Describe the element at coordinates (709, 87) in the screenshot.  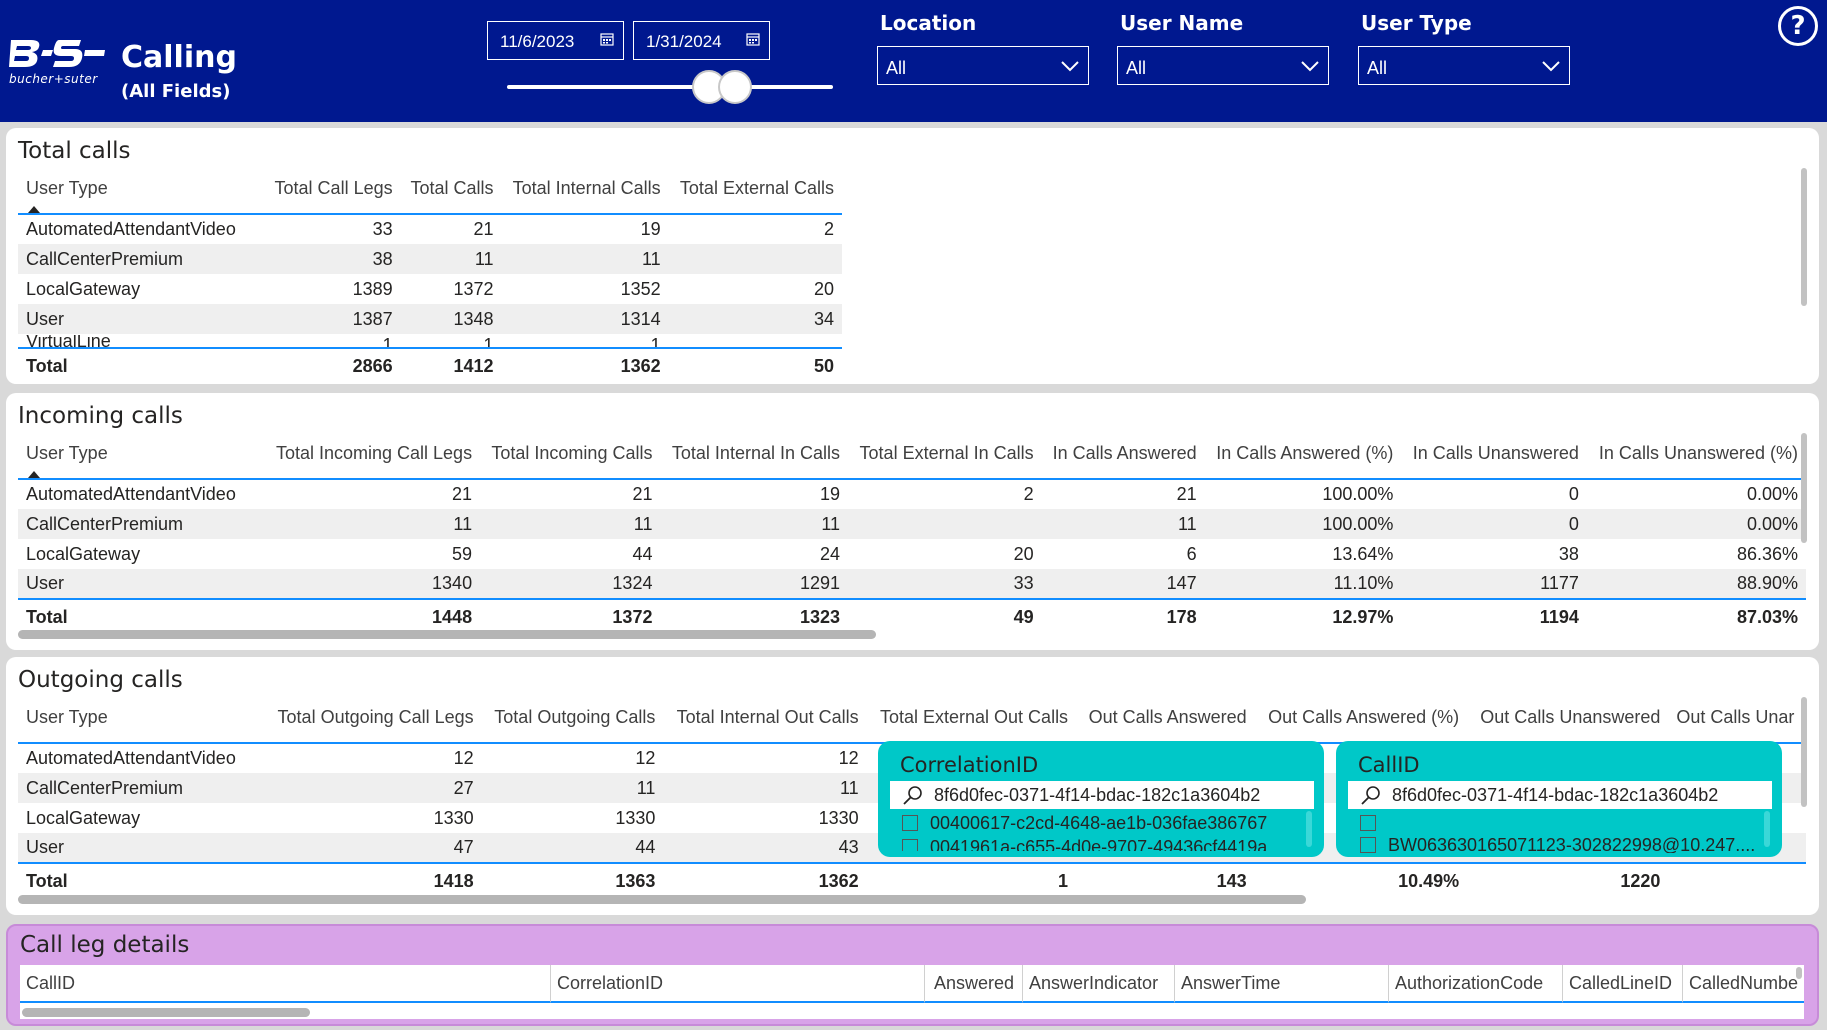
I see `date-slider-start-handle` at that location.